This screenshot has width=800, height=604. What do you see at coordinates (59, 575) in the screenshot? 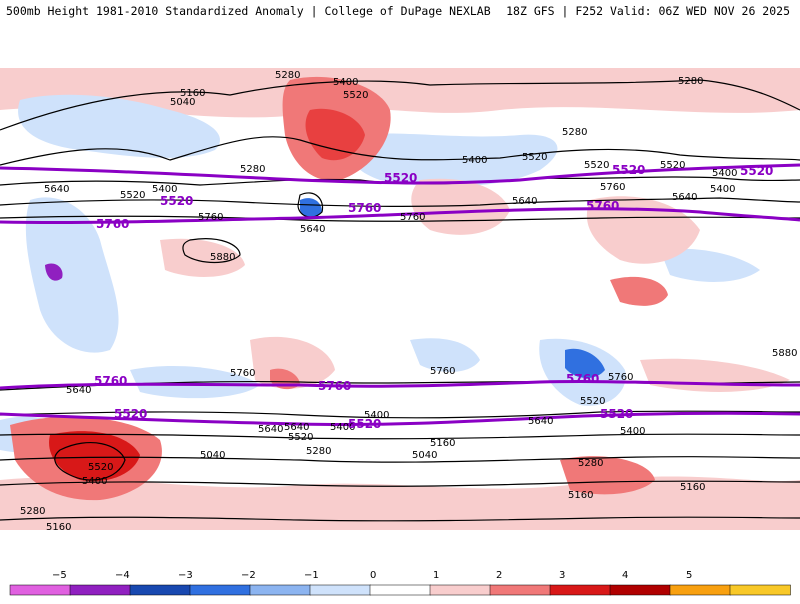
I see `colorbar-tick: −5` at bounding box center [59, 575].